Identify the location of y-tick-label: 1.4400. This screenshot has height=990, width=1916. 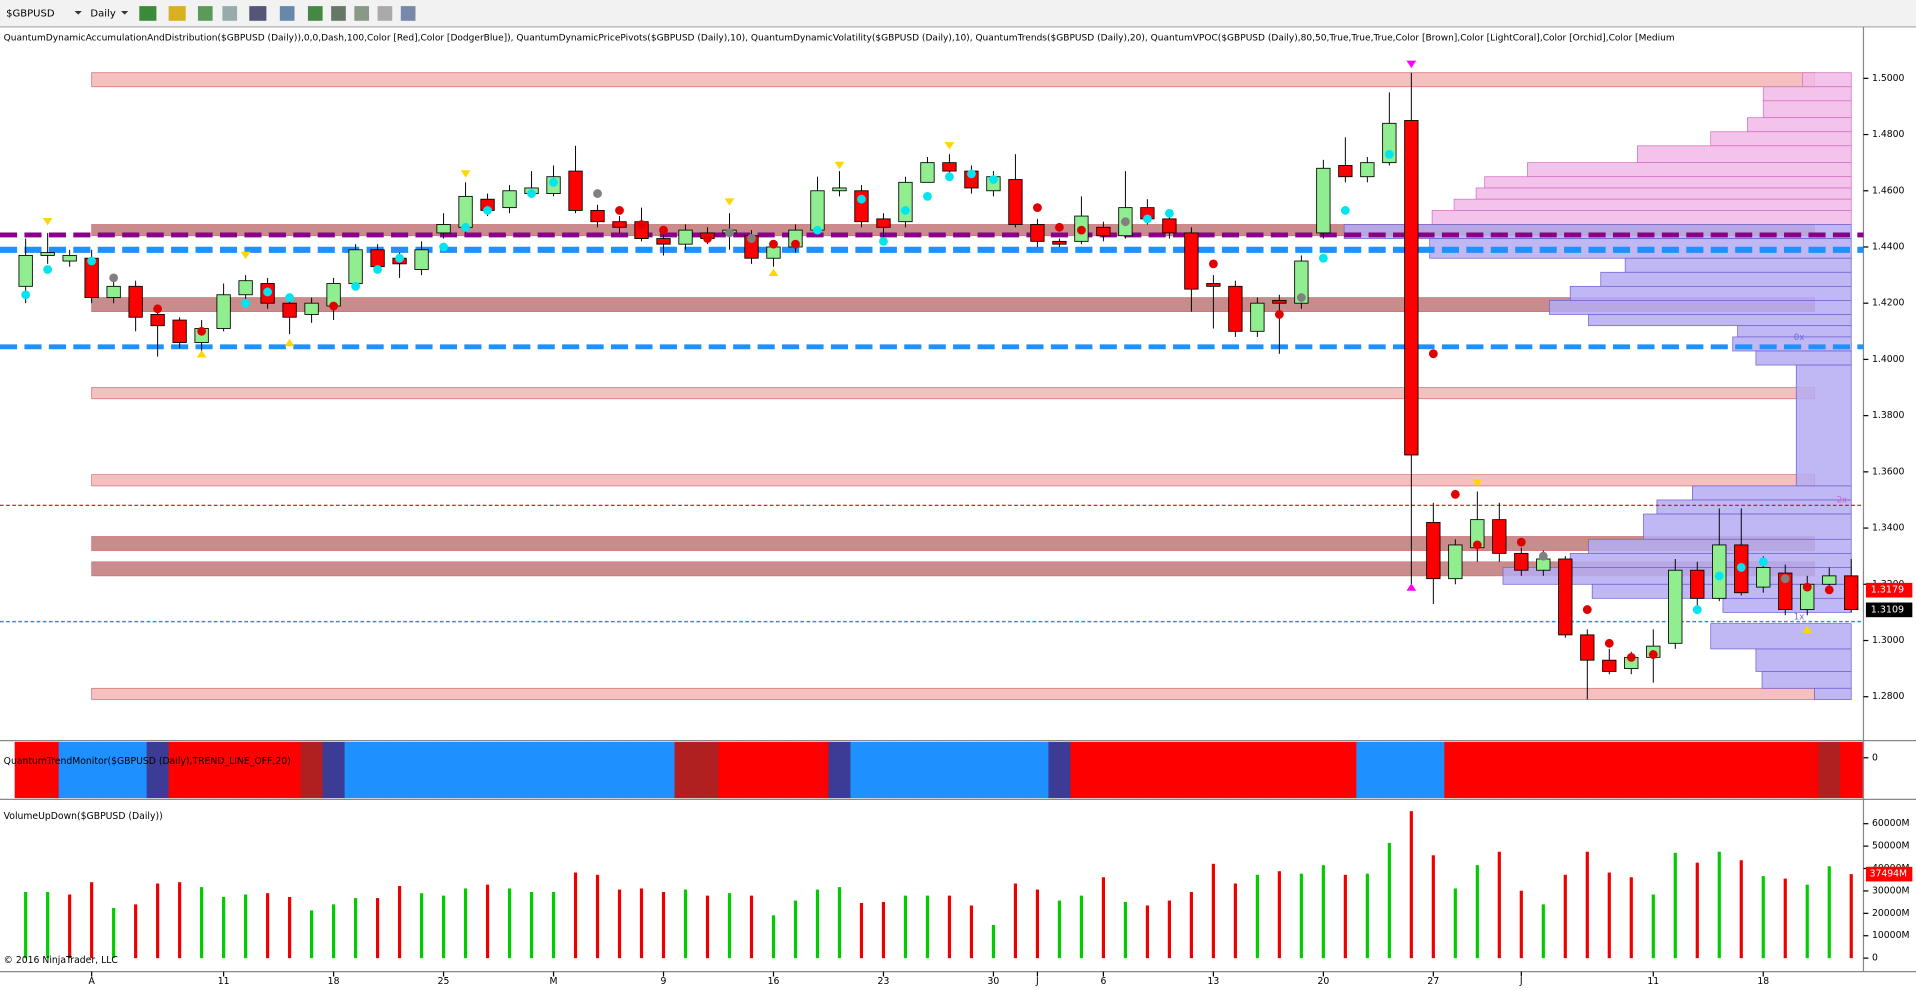
(1888, 246).